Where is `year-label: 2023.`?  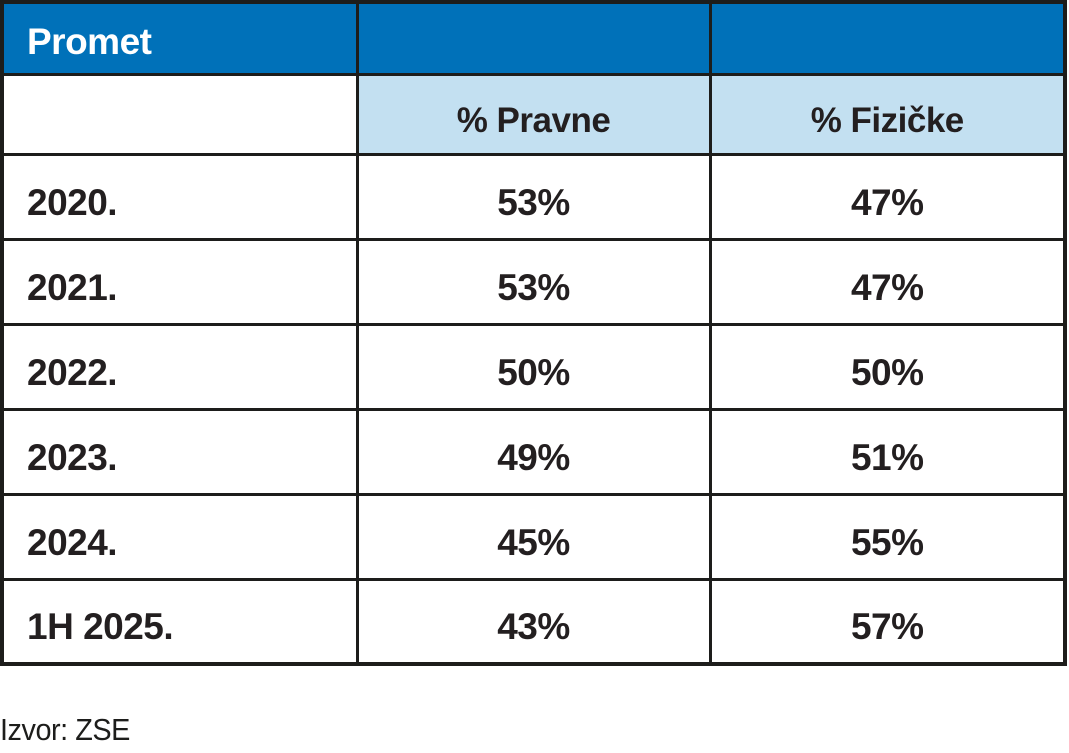 year-label: 2023. is located at coordinates (72, 457).